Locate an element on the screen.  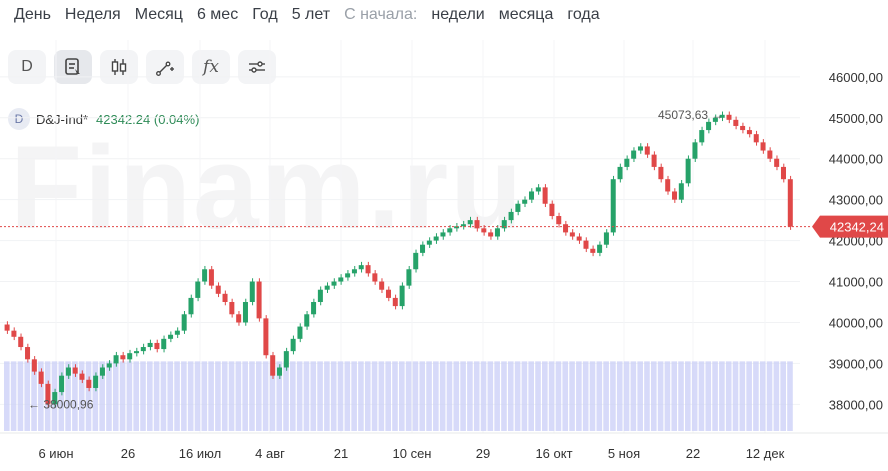
candles-button is located at coordinates (119, 67).